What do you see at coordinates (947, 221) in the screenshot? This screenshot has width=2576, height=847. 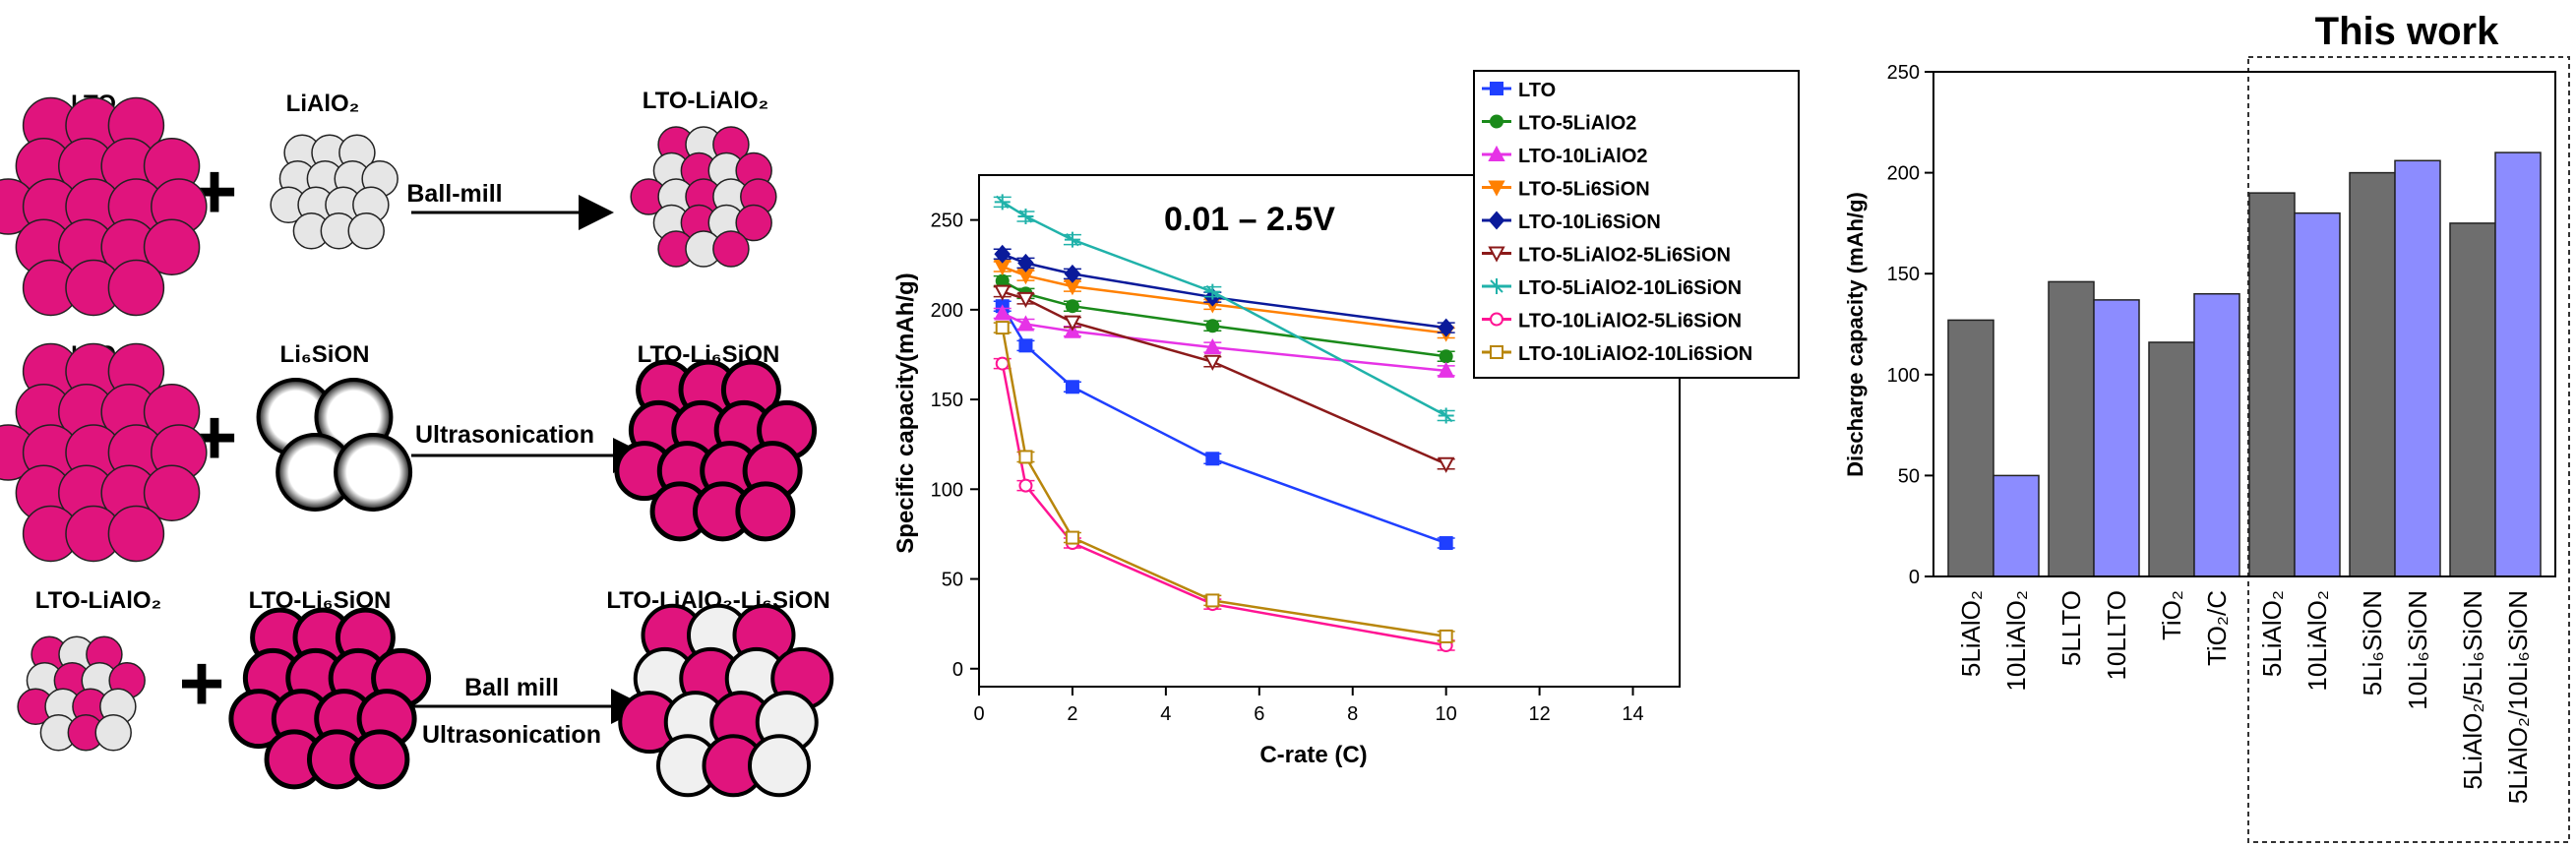 I see `y-tick-label: 250` at bounding box center [947, 221].